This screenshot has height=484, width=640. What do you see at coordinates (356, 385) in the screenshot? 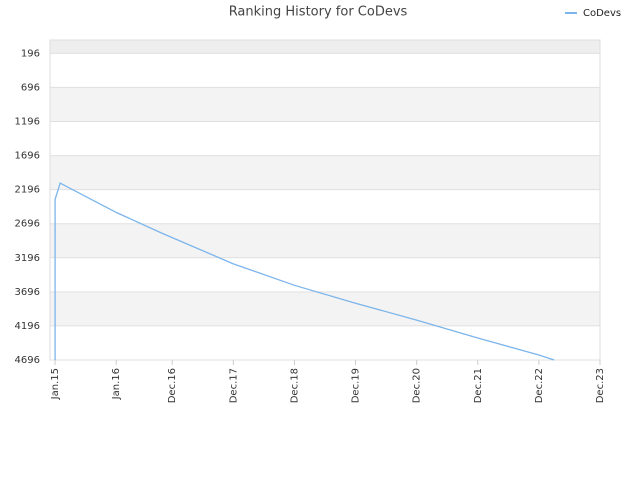
I see `x-tick-label: Dec.19` at bounding box center [356, 385].